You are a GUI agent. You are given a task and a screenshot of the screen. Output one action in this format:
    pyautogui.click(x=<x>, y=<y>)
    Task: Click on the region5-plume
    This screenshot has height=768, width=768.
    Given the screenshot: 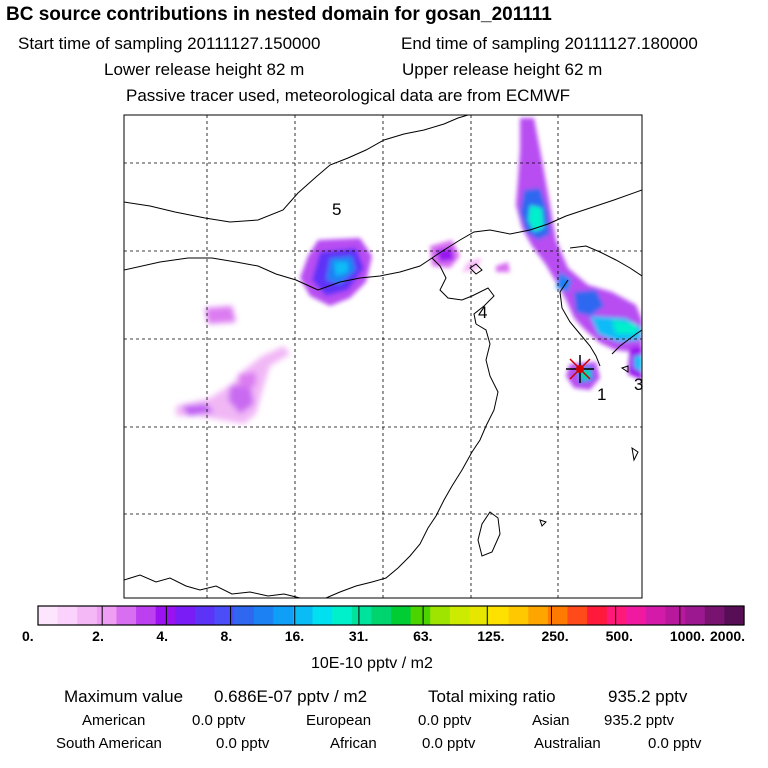 What is the action you would take?
    pyautogui.click(x=380, y=272)
    